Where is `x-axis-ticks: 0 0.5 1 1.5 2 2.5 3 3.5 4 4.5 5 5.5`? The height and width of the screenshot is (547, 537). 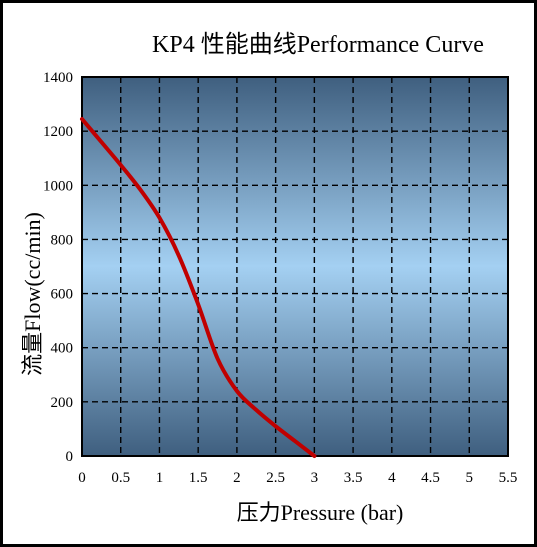 x-axis-ticks: 0 0.5 1 1.5 2 2.5 3 3.5 4 4.5 5 5.5 is located at coordinates (297, 478).